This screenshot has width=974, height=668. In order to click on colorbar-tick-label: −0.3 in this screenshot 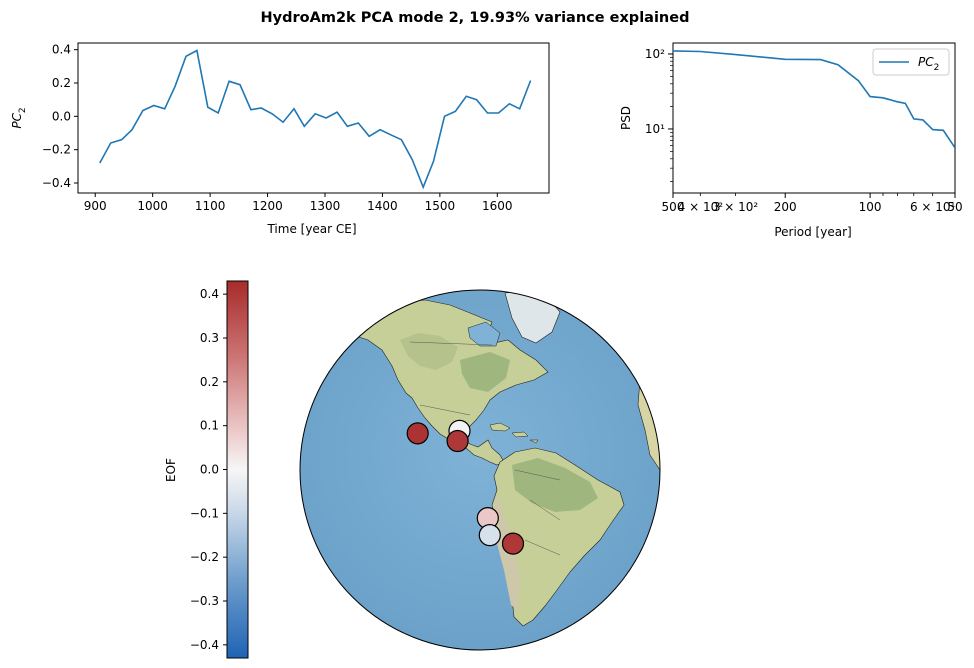, I will do `click(204, 601)`.